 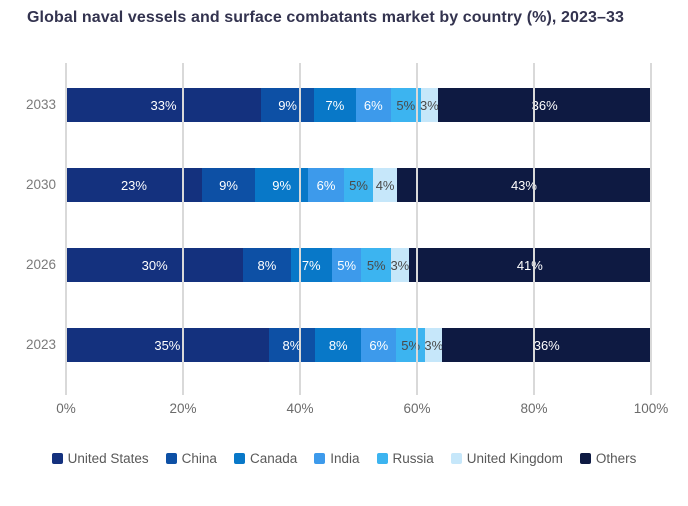 I want to click on bar-segment-china-2030: 9%, so click(x=228, y=185).